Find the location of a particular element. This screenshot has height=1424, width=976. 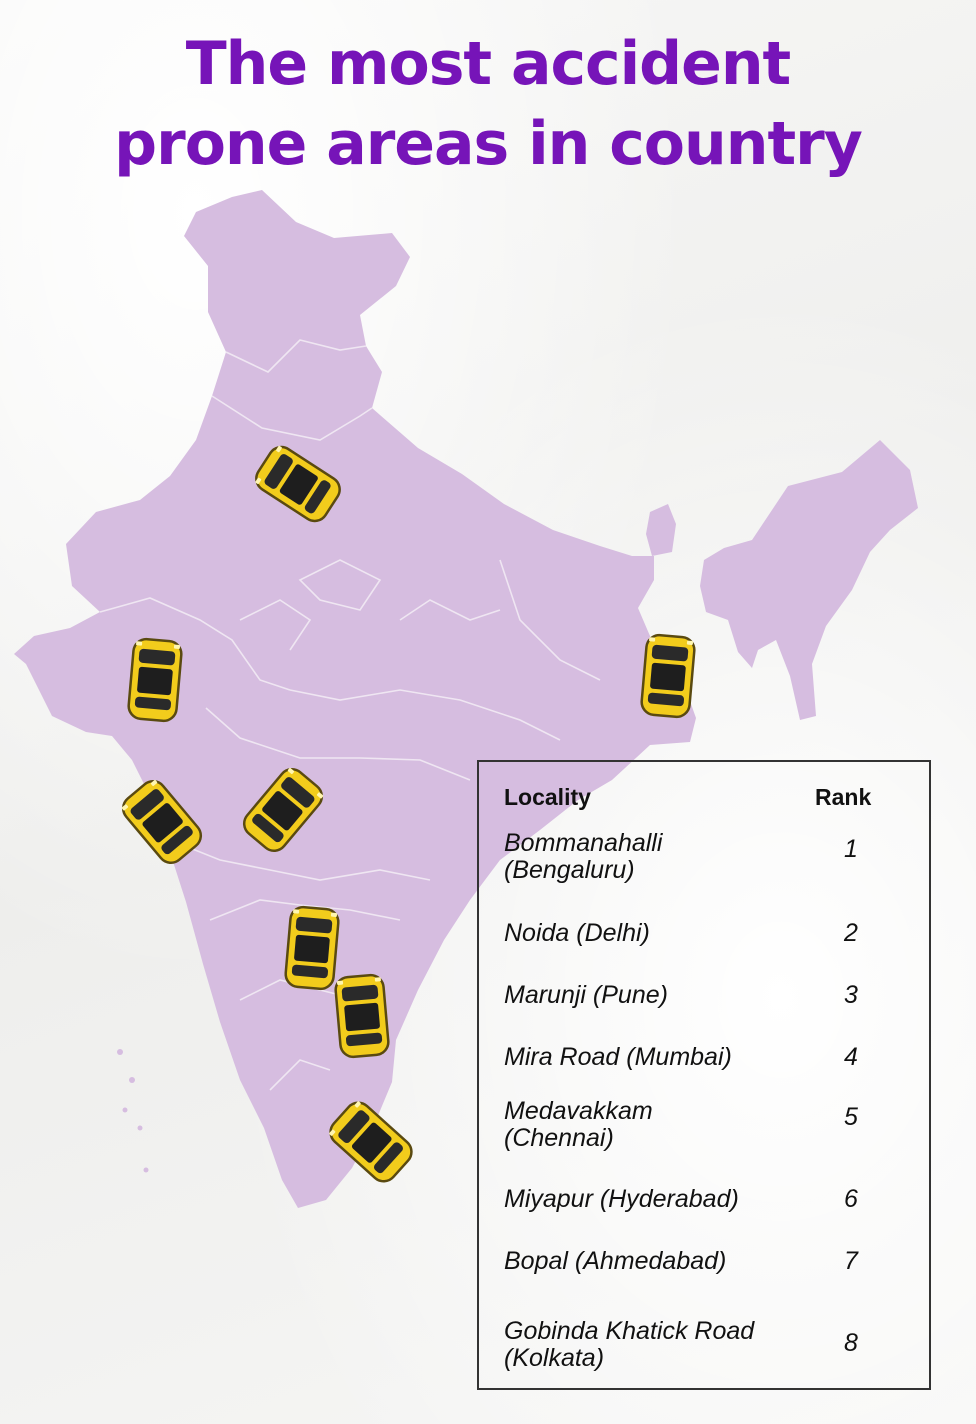

sikkim is located at coordinates (661, 530).